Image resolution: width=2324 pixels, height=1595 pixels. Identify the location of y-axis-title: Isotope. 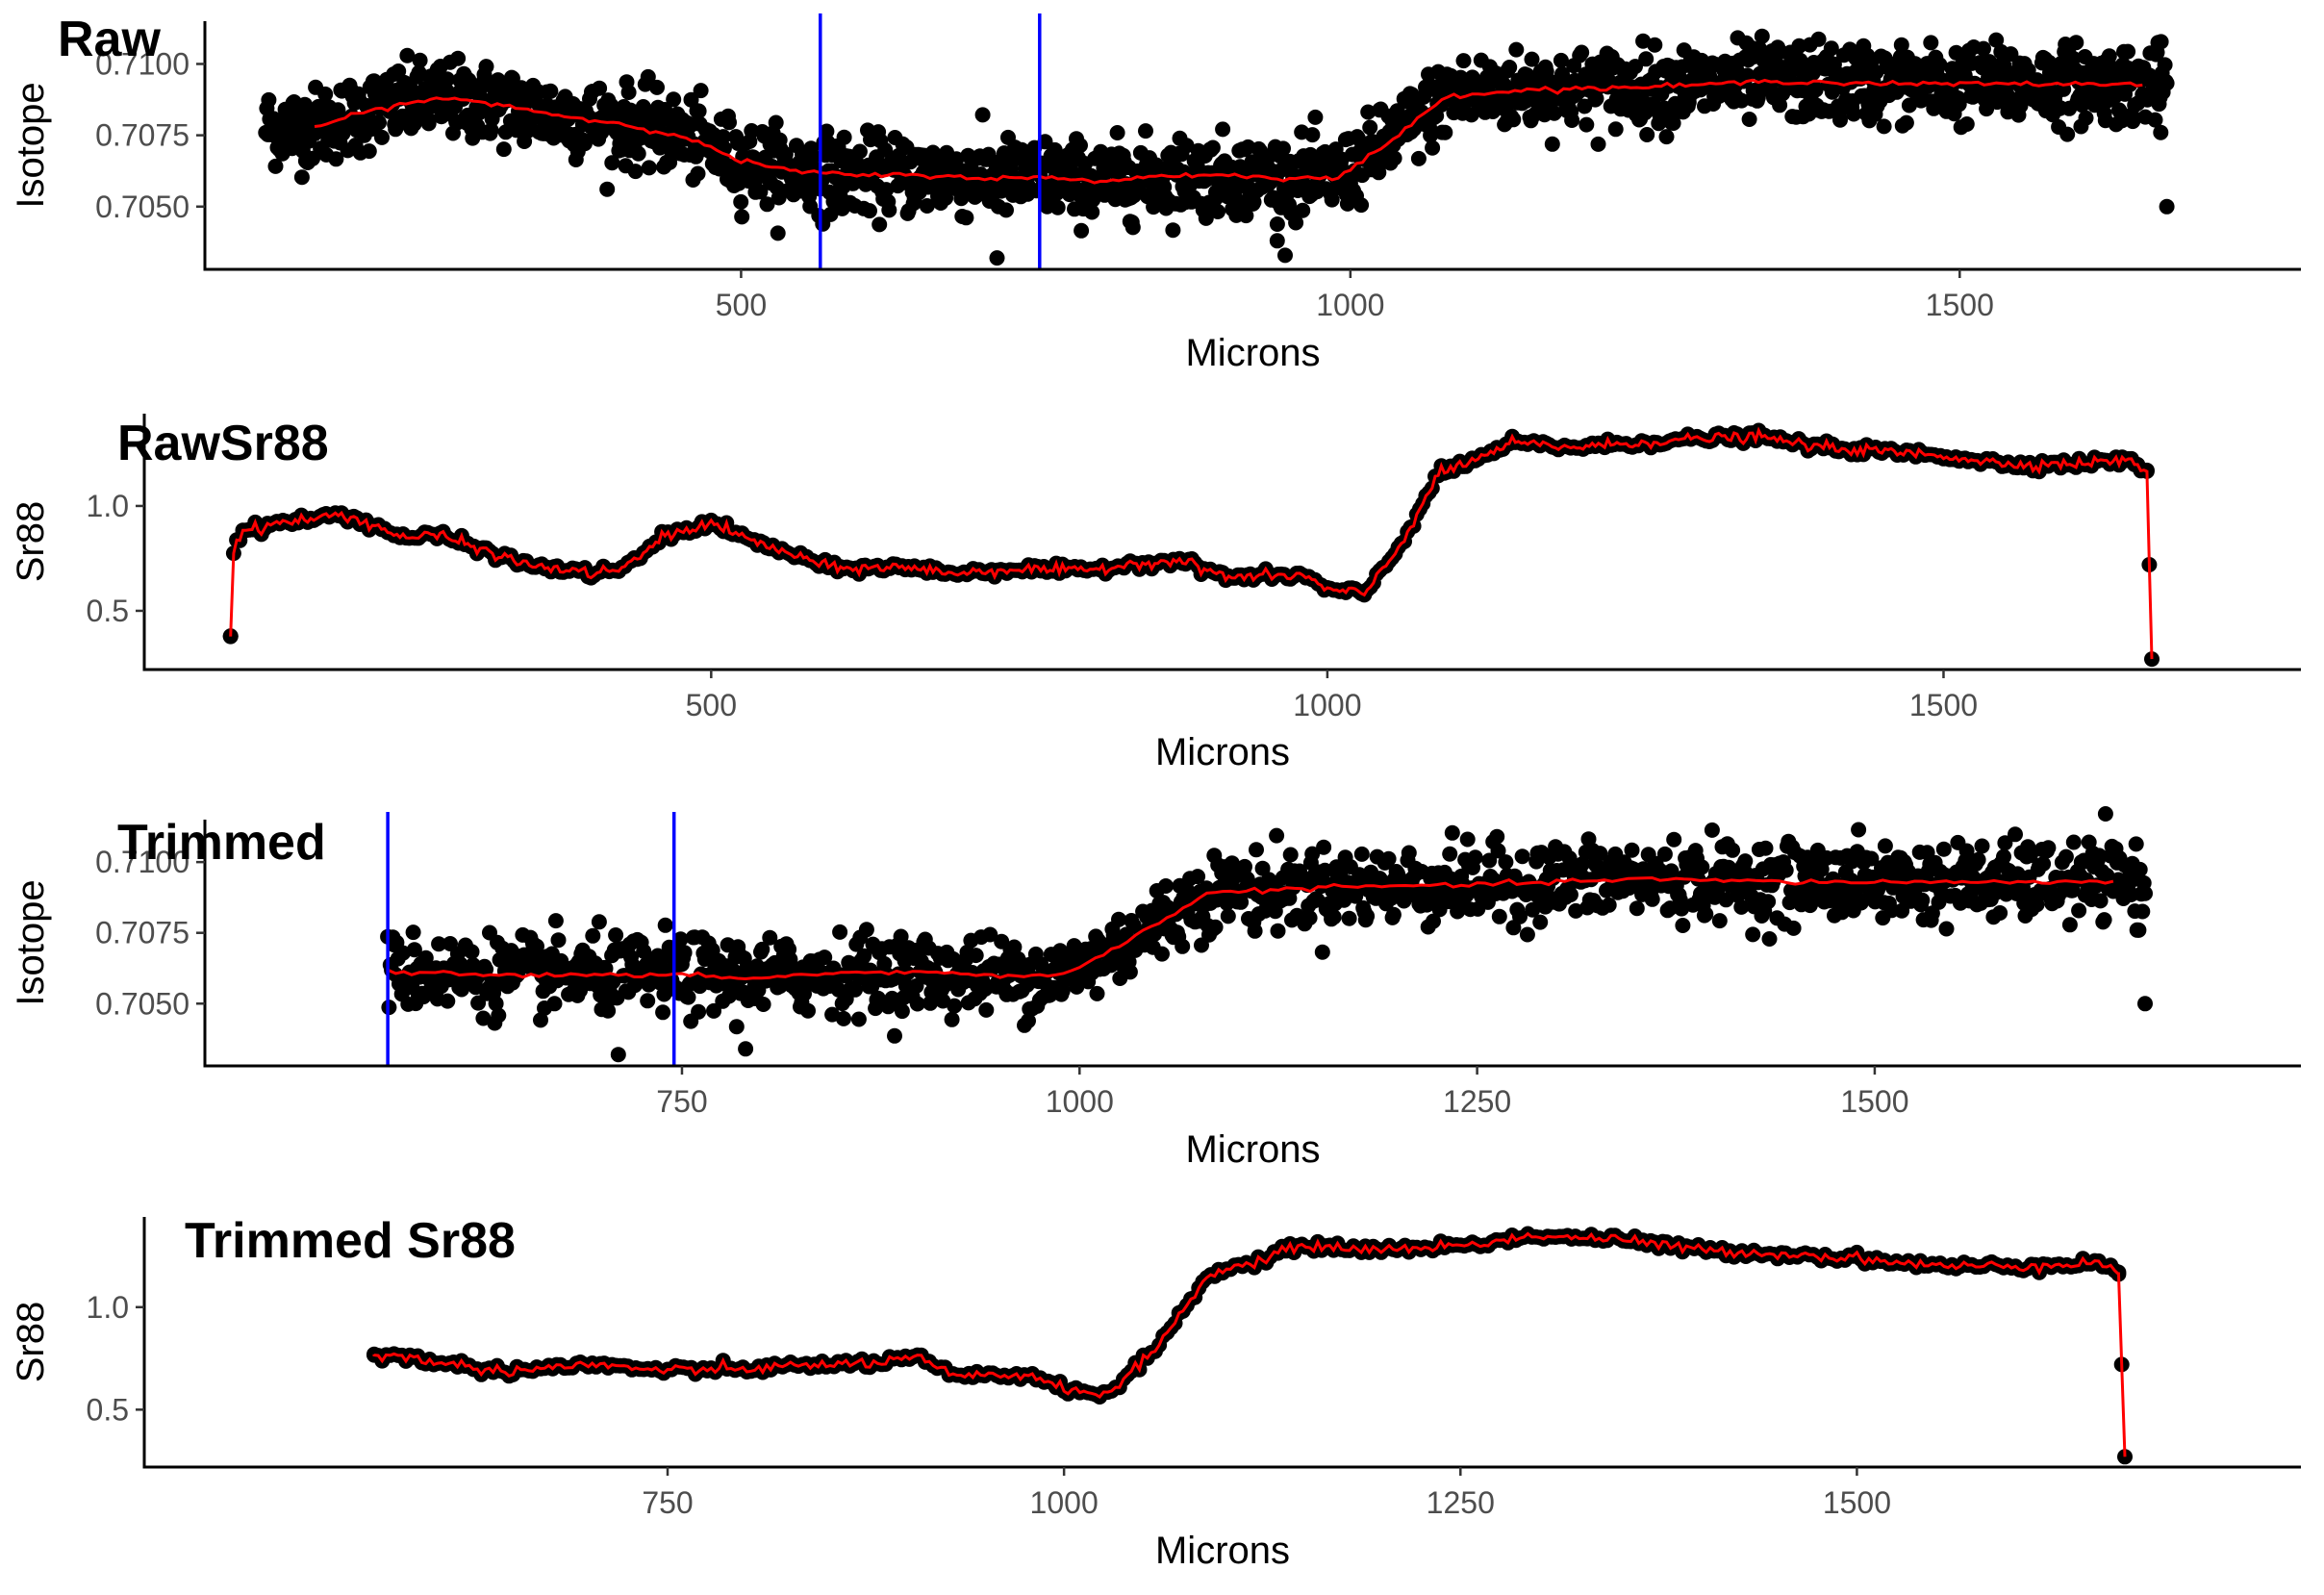
(31, 145).